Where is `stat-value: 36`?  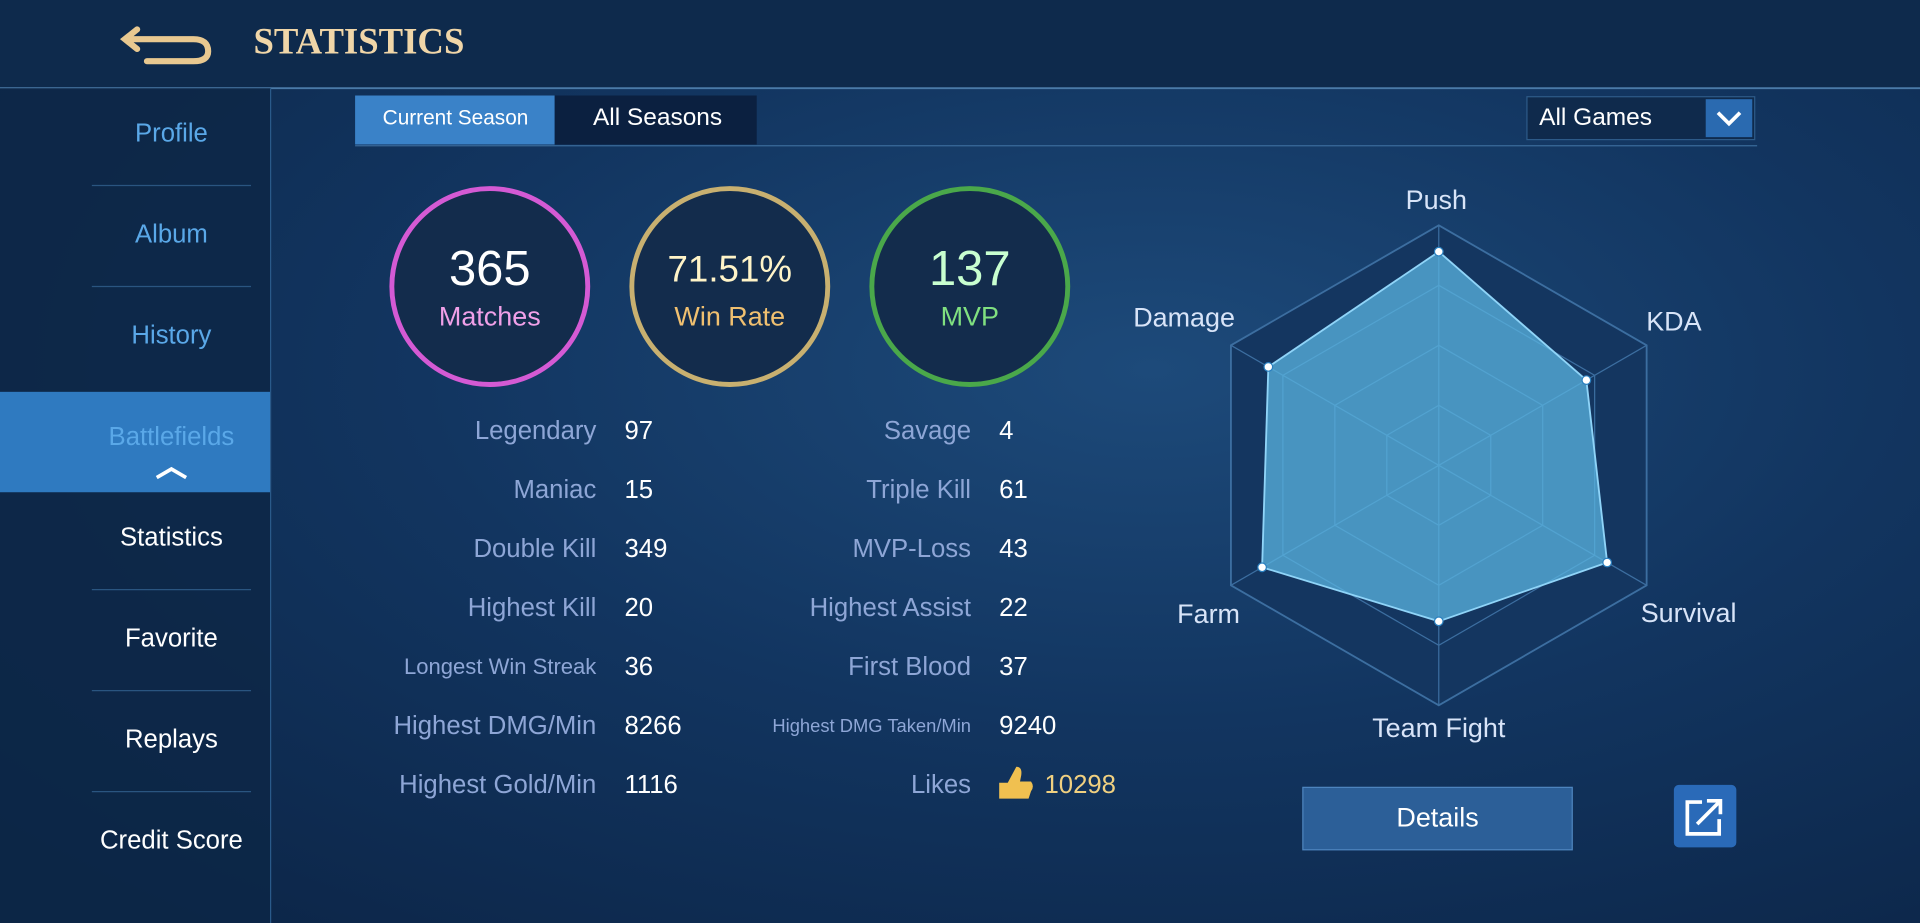
stat-value: 36 is located at coordinates (638, 667).